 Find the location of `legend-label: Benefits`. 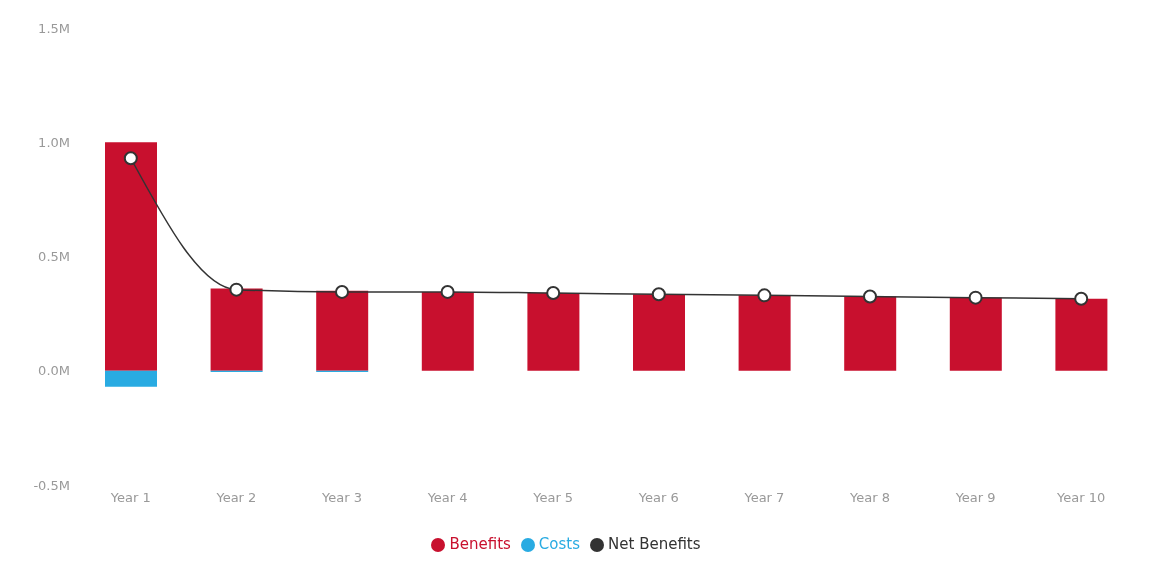

legend-label: Benefits is located at coordinates (480, 544).